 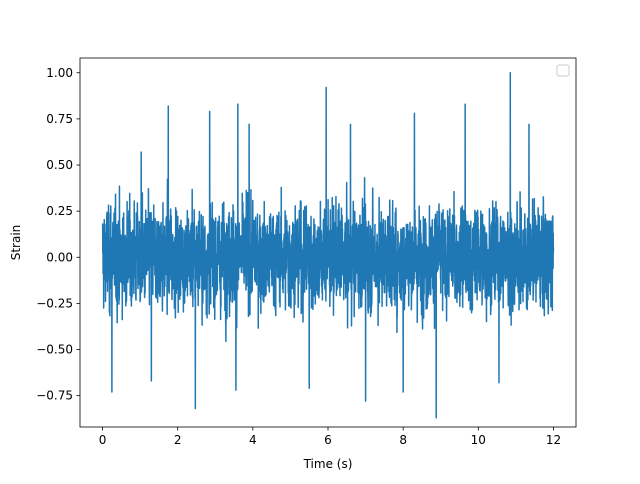 What do you see at coordinates (328, 440) in the screenshot?
I see `x-tick-label: 6` at bounding box center [328, 440].